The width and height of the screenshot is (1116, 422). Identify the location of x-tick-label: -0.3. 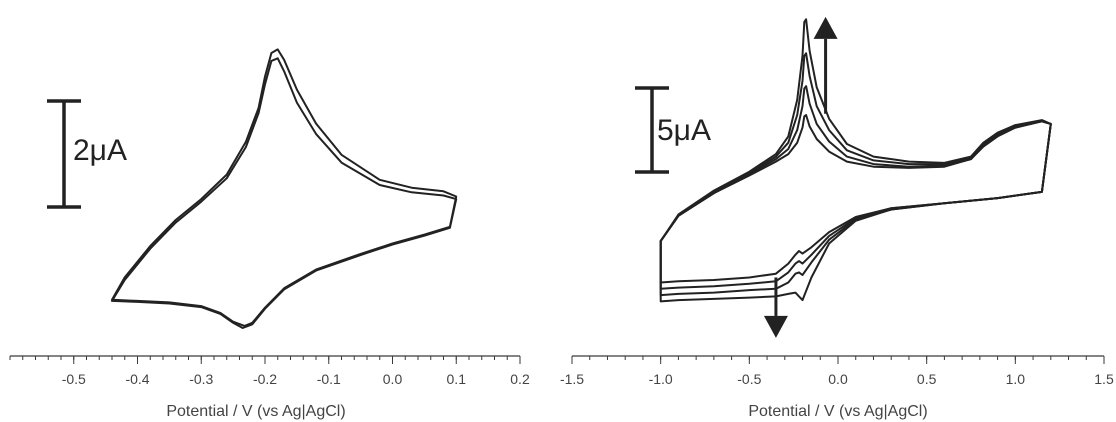
(201, 379).